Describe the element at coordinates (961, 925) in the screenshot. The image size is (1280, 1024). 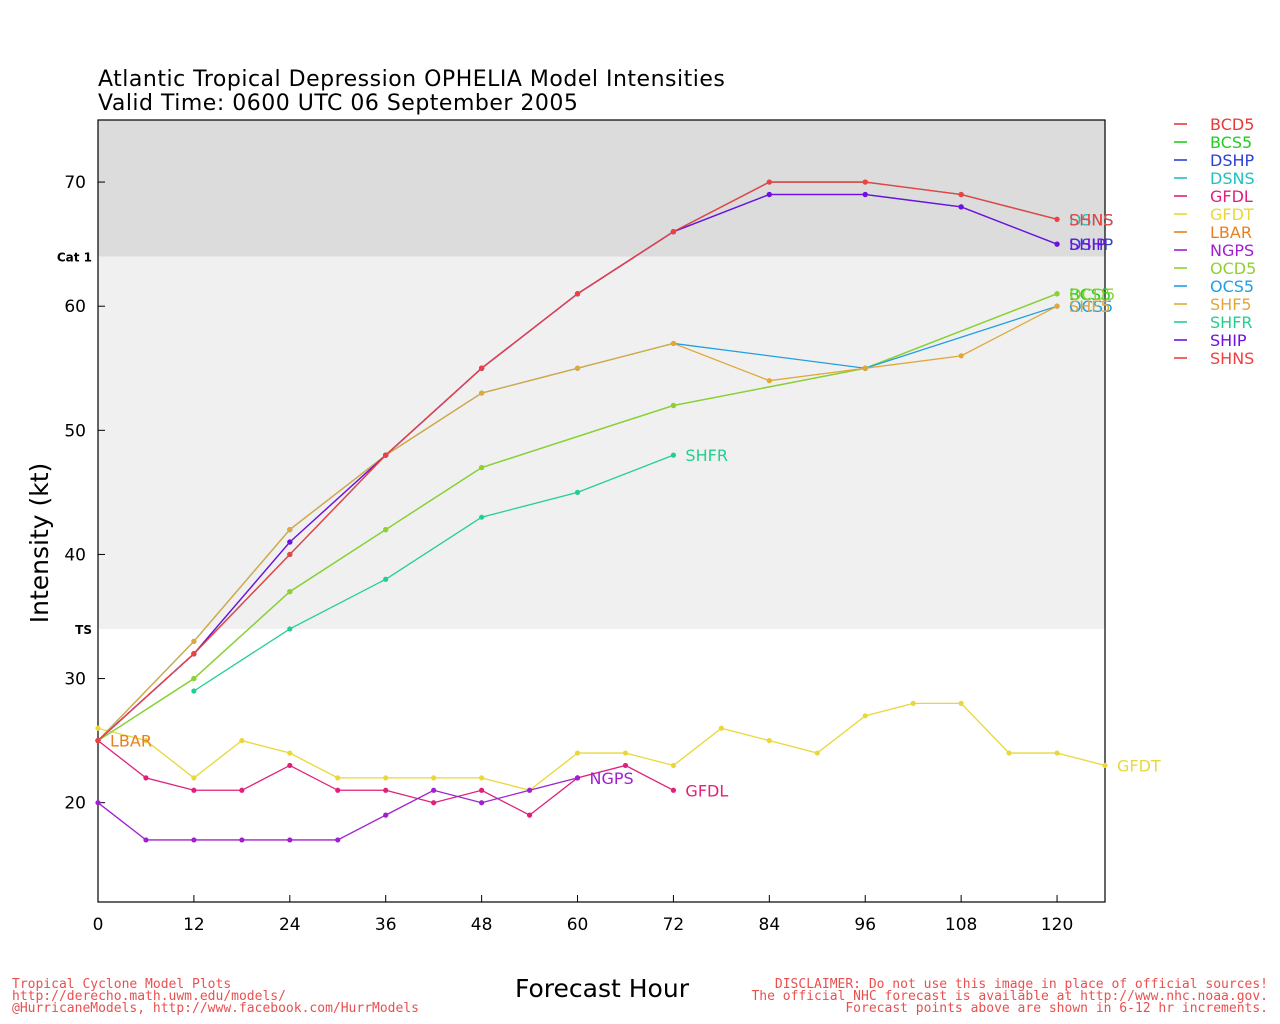
I see `x-tick-label: 108` at that location.